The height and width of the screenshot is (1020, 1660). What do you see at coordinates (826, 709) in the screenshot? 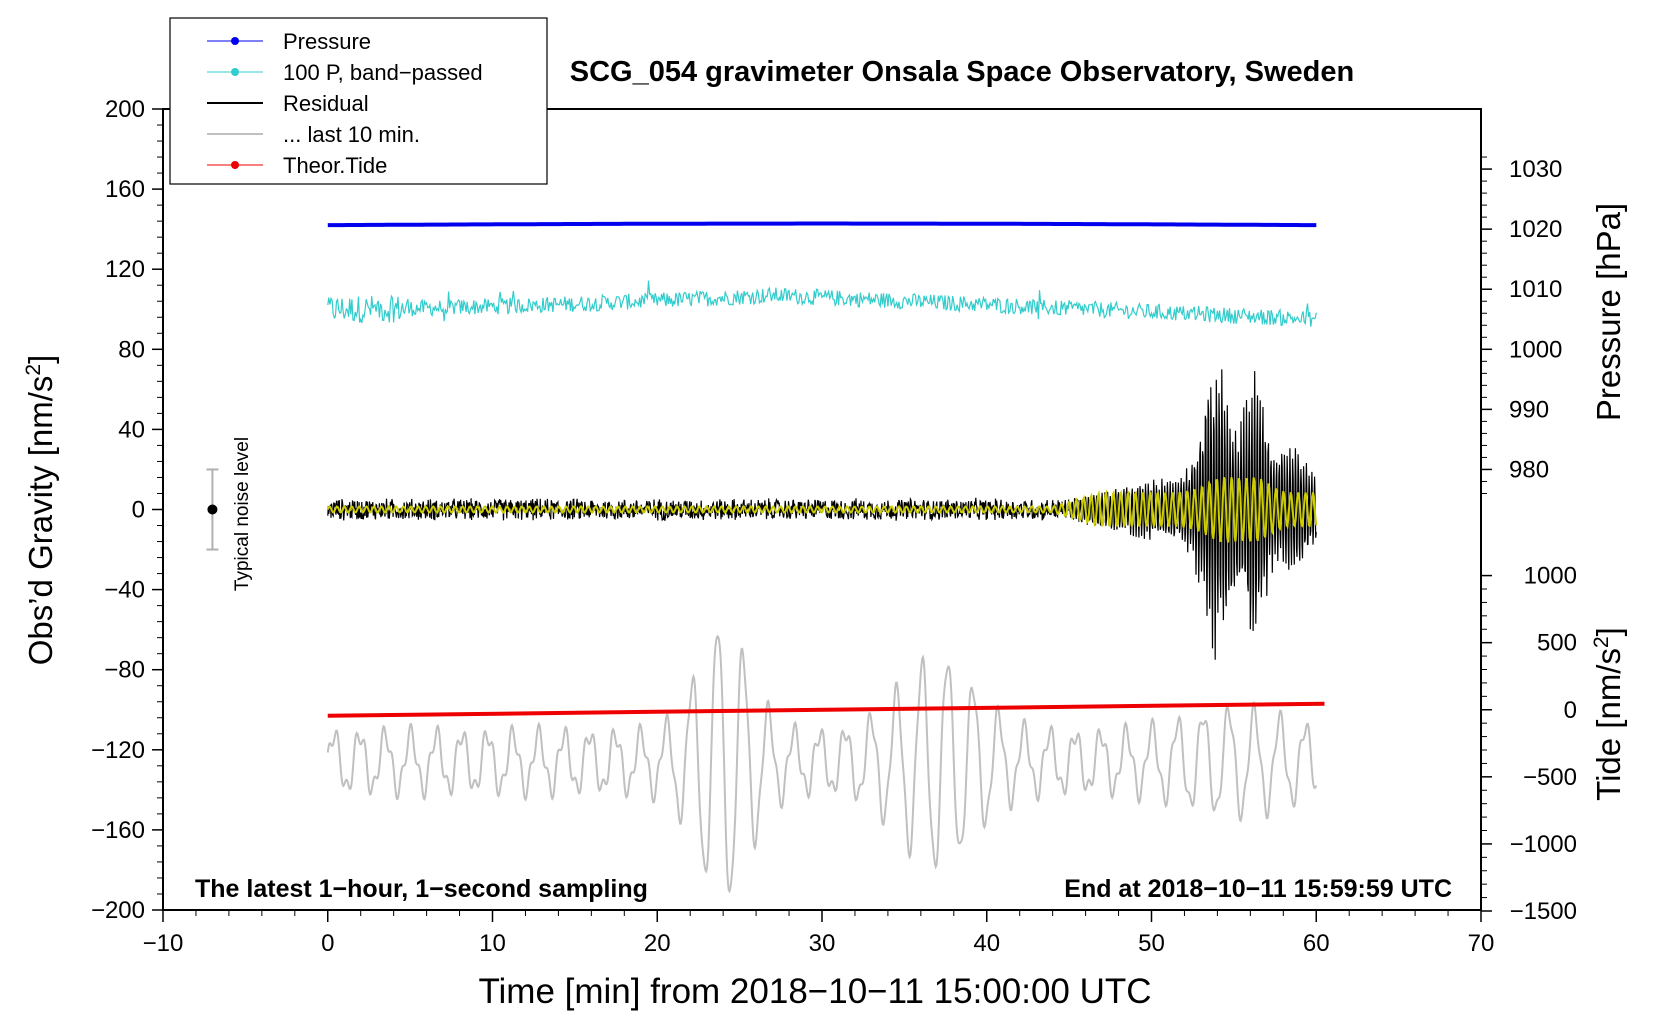
I see `series-theoretical-tide` at bounding box center [826, 709].